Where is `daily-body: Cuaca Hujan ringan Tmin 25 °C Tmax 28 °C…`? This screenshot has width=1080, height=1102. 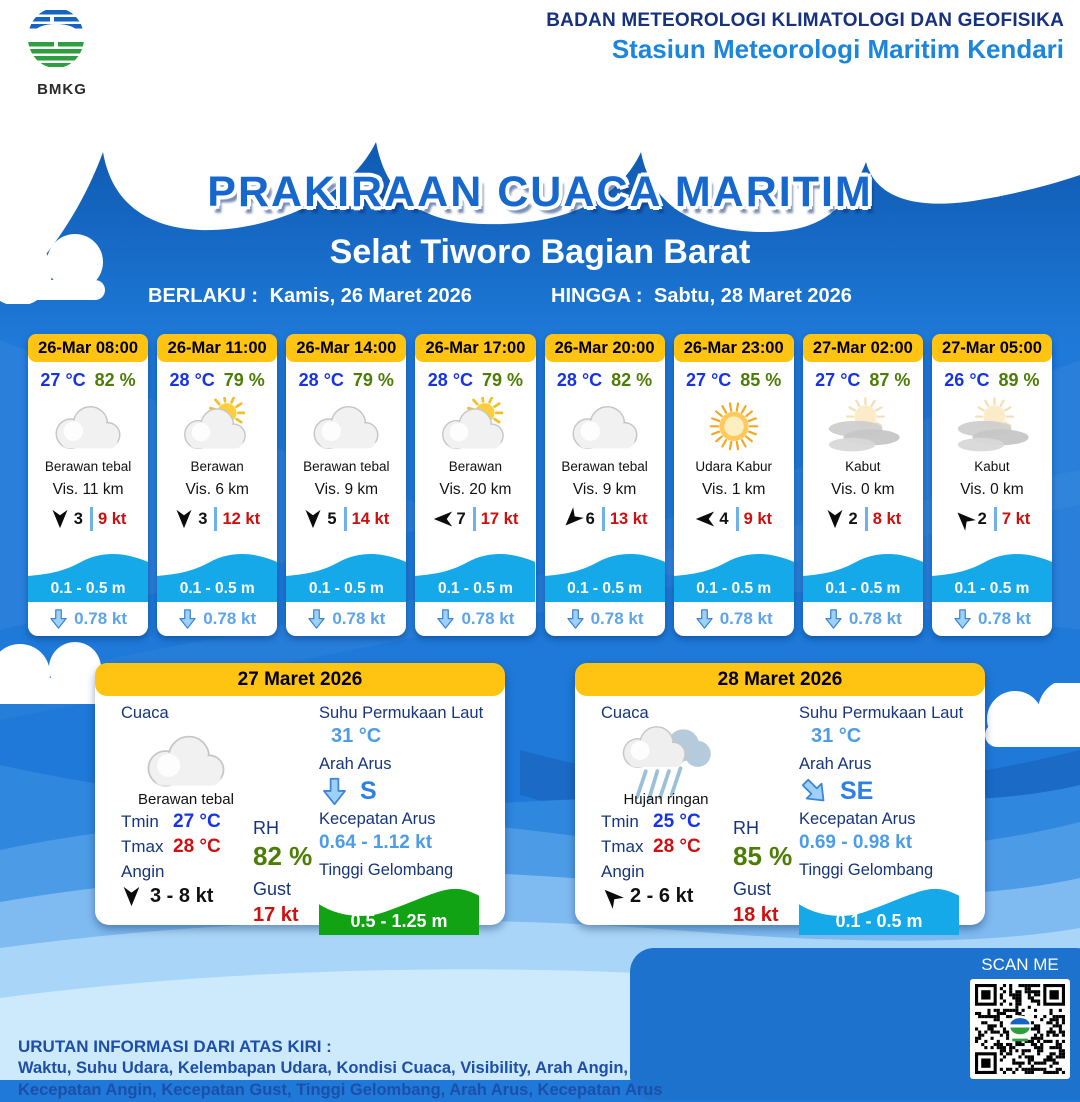 daily-body: Cuaca Hujan ringan Tmin 25 °C Tmax 28 °C… is located at coordinates (780, 815).